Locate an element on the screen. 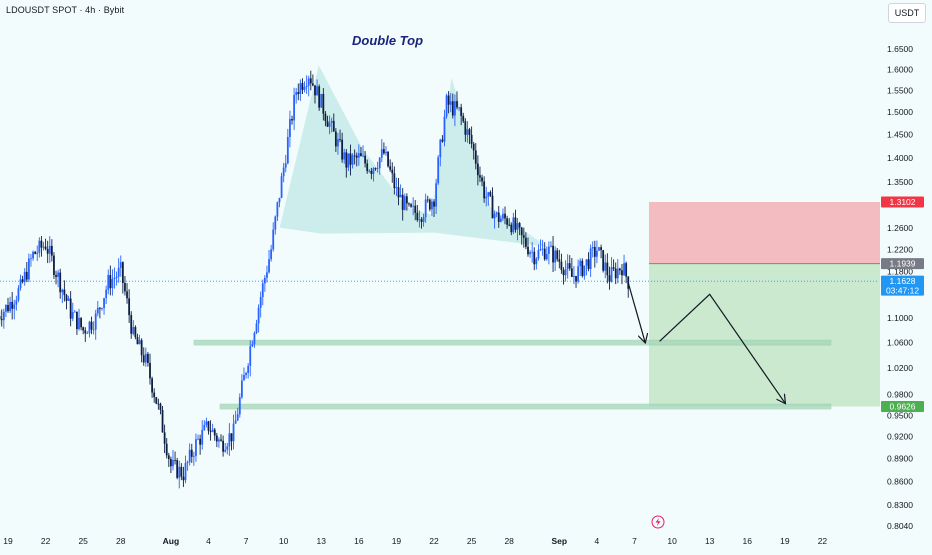 The width and height of the screenshot is (932, 555). double-top-pattern is located at coordinates (413, 156).